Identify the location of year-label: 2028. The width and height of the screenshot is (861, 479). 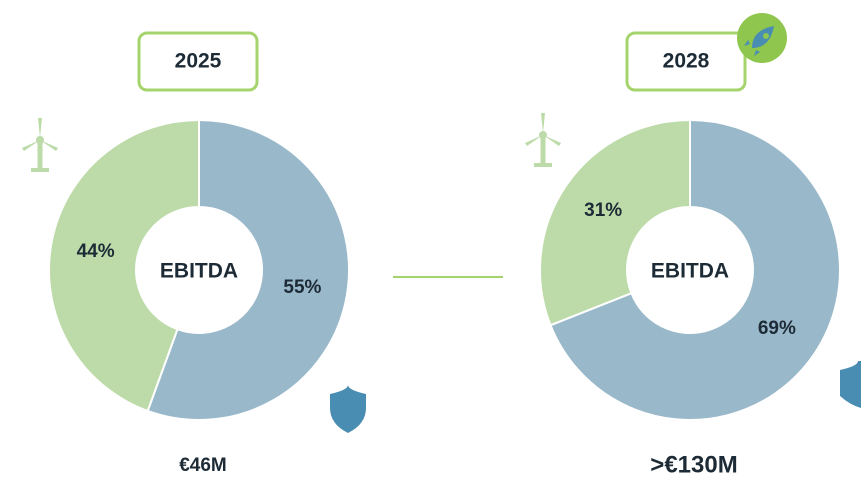
(686, 61).